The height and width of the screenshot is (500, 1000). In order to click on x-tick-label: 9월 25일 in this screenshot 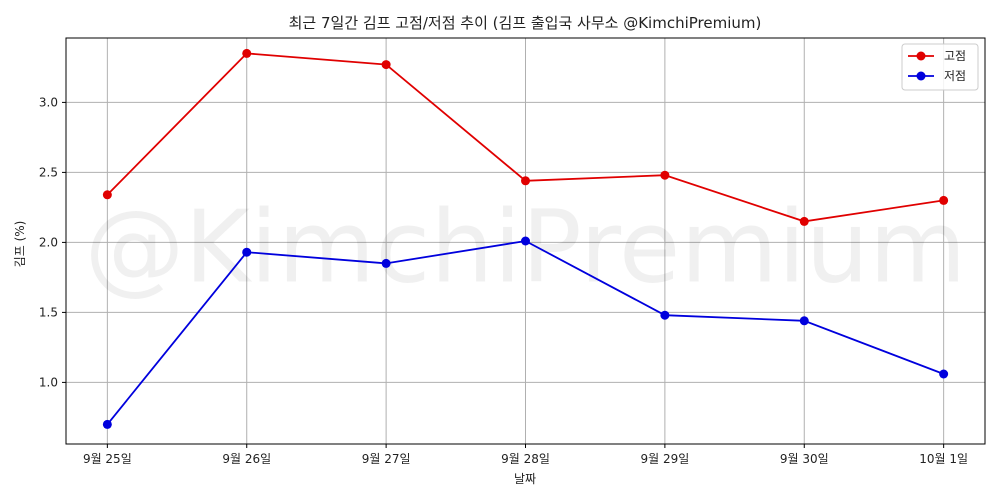, I will do `click(107, 459)`.